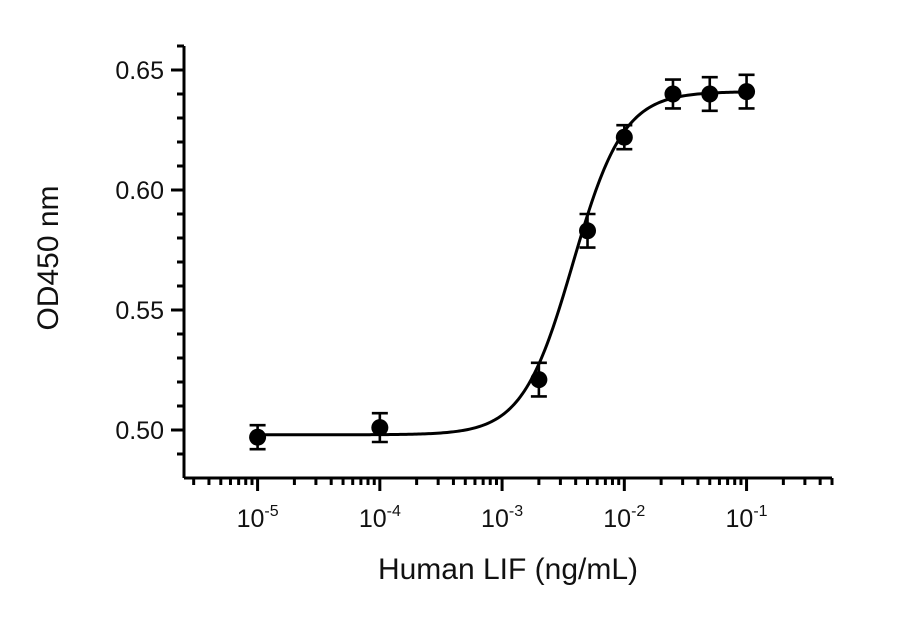 The width and height of the screenshot is (900, 618). Describe the element at coordinates (508, 569) in the screenshot. I see `x-axis-title: Human LIF (ng/mL)` at that location.